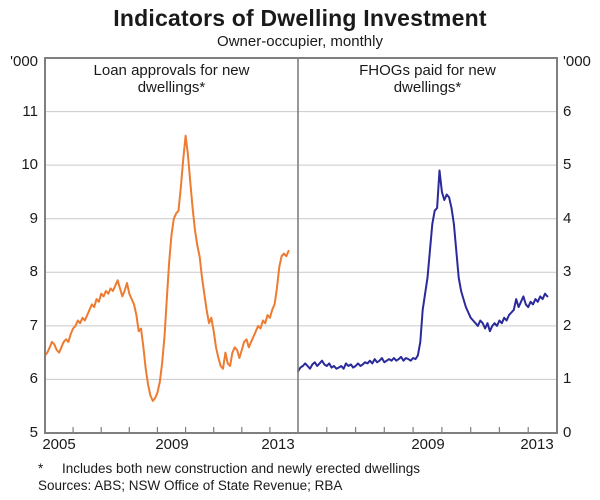 The image size is (600, 500). What do you see at coordinates (33, 271) in the screenshot?
I see `y-tick-label: 8` at bounding box center [33, 271].